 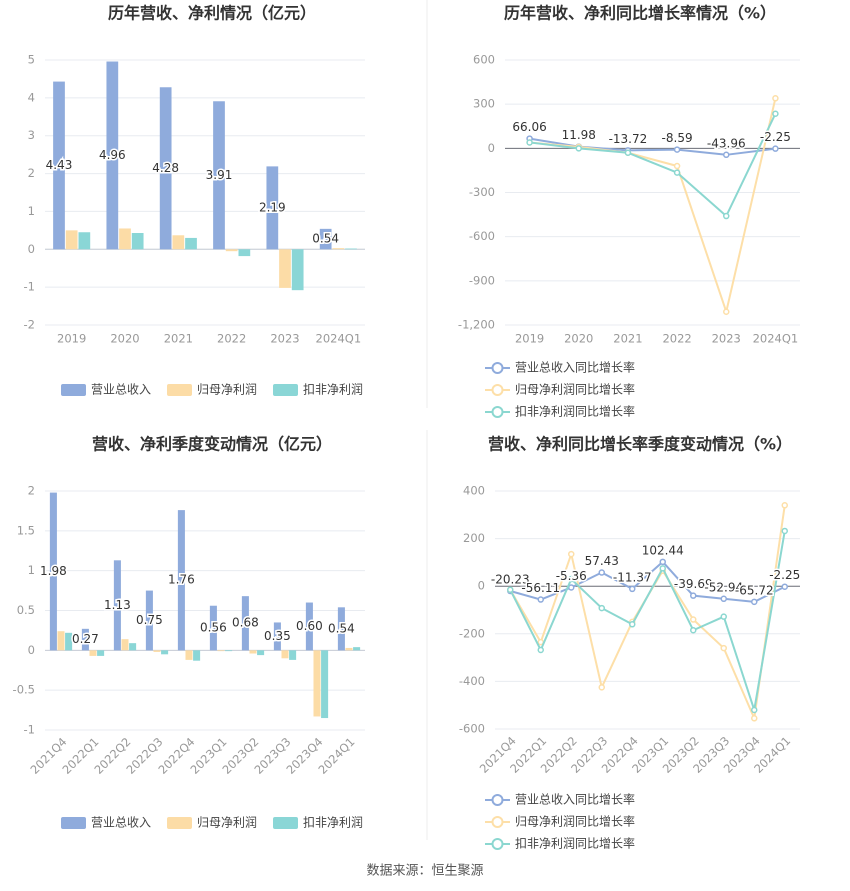 I want to click on data-label: -43.96, so click(x=726, y=143).